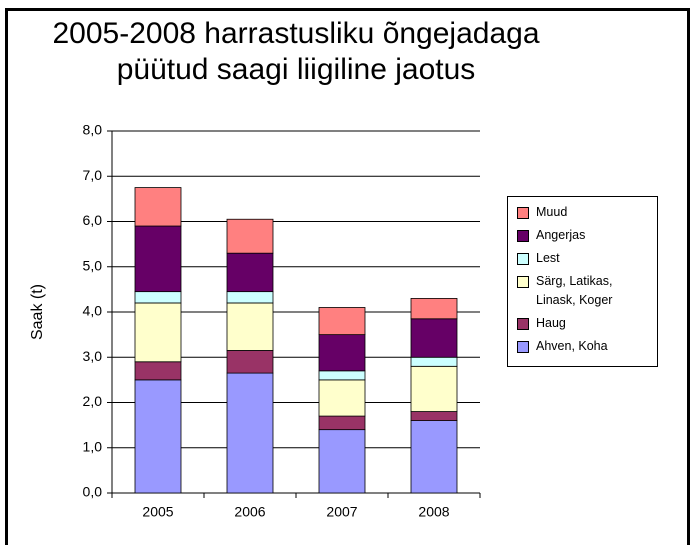 This screenshot has height=545, width=695. Describe the element at coordinates (37, 312) in the screenshot. I see `y-axis-label: Saak (t)` at that location.